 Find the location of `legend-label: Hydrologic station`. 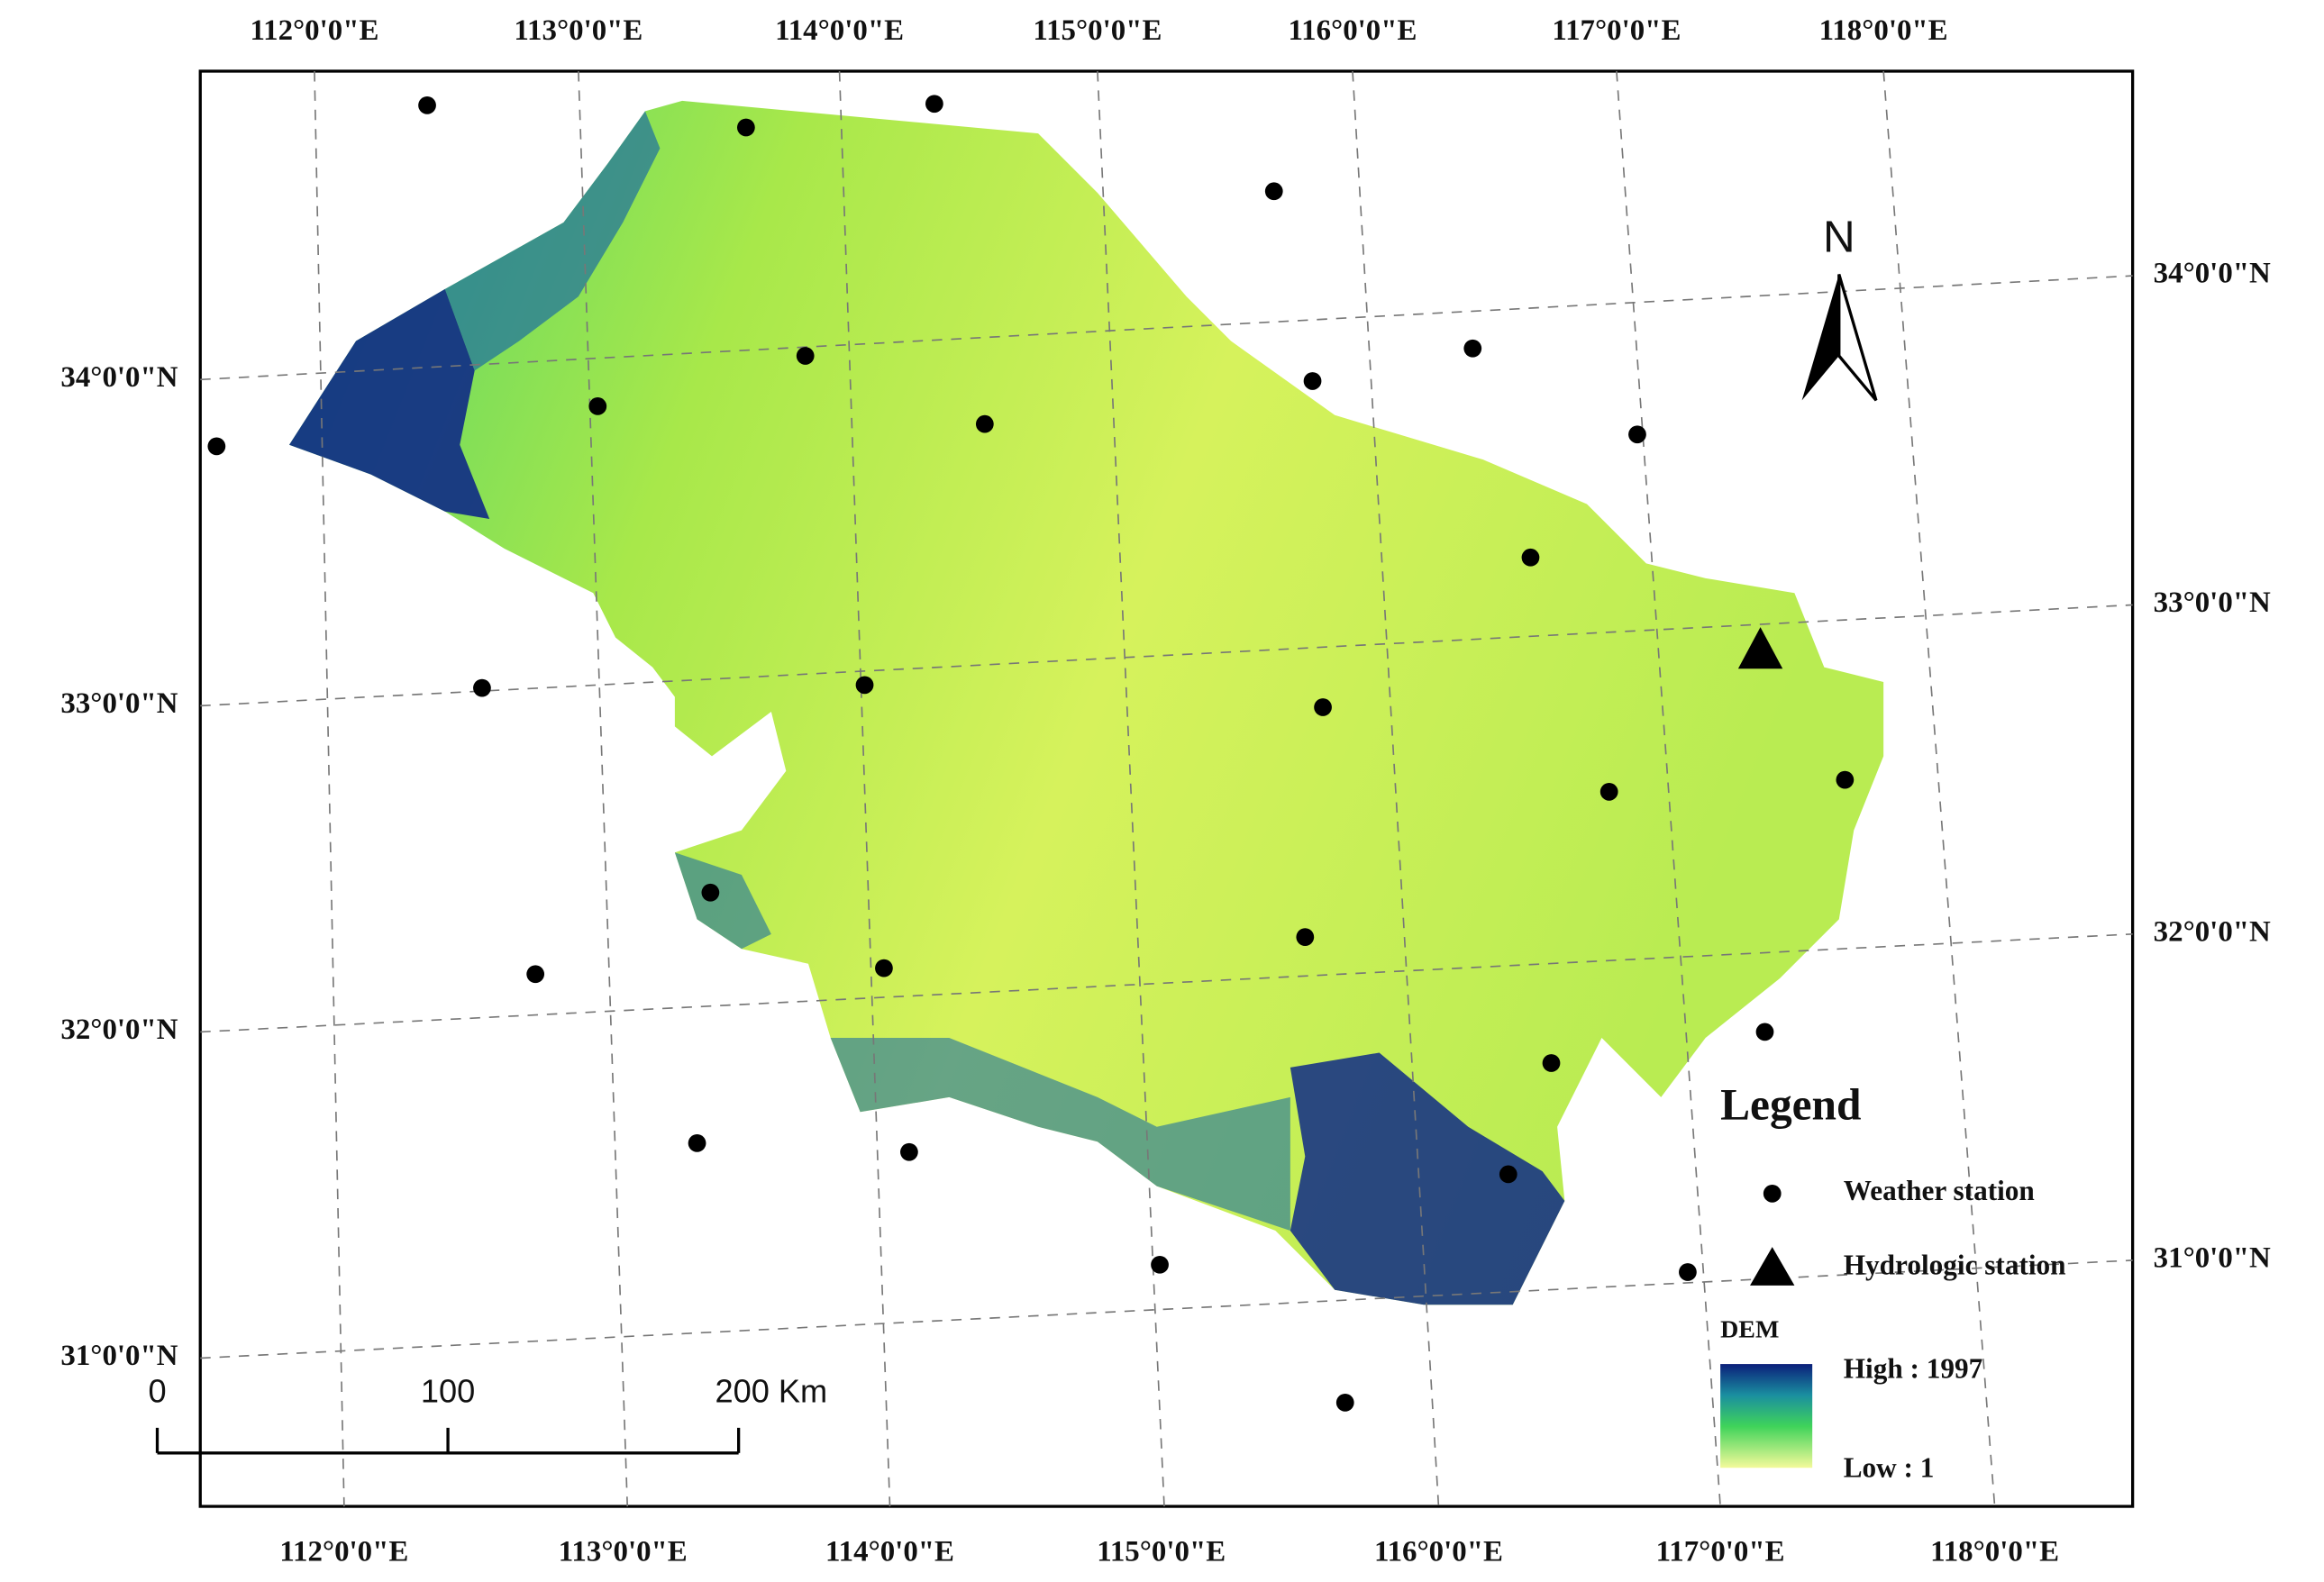

legend-label: Hydrologic station is located at coordinates (1955, 1264).